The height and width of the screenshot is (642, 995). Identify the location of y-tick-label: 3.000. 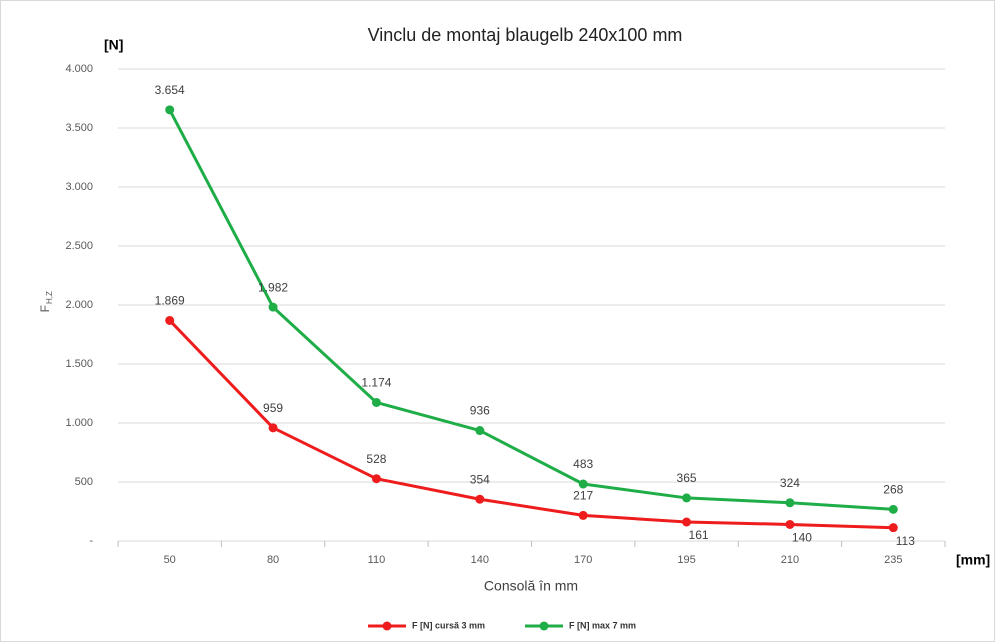
(79, 187).